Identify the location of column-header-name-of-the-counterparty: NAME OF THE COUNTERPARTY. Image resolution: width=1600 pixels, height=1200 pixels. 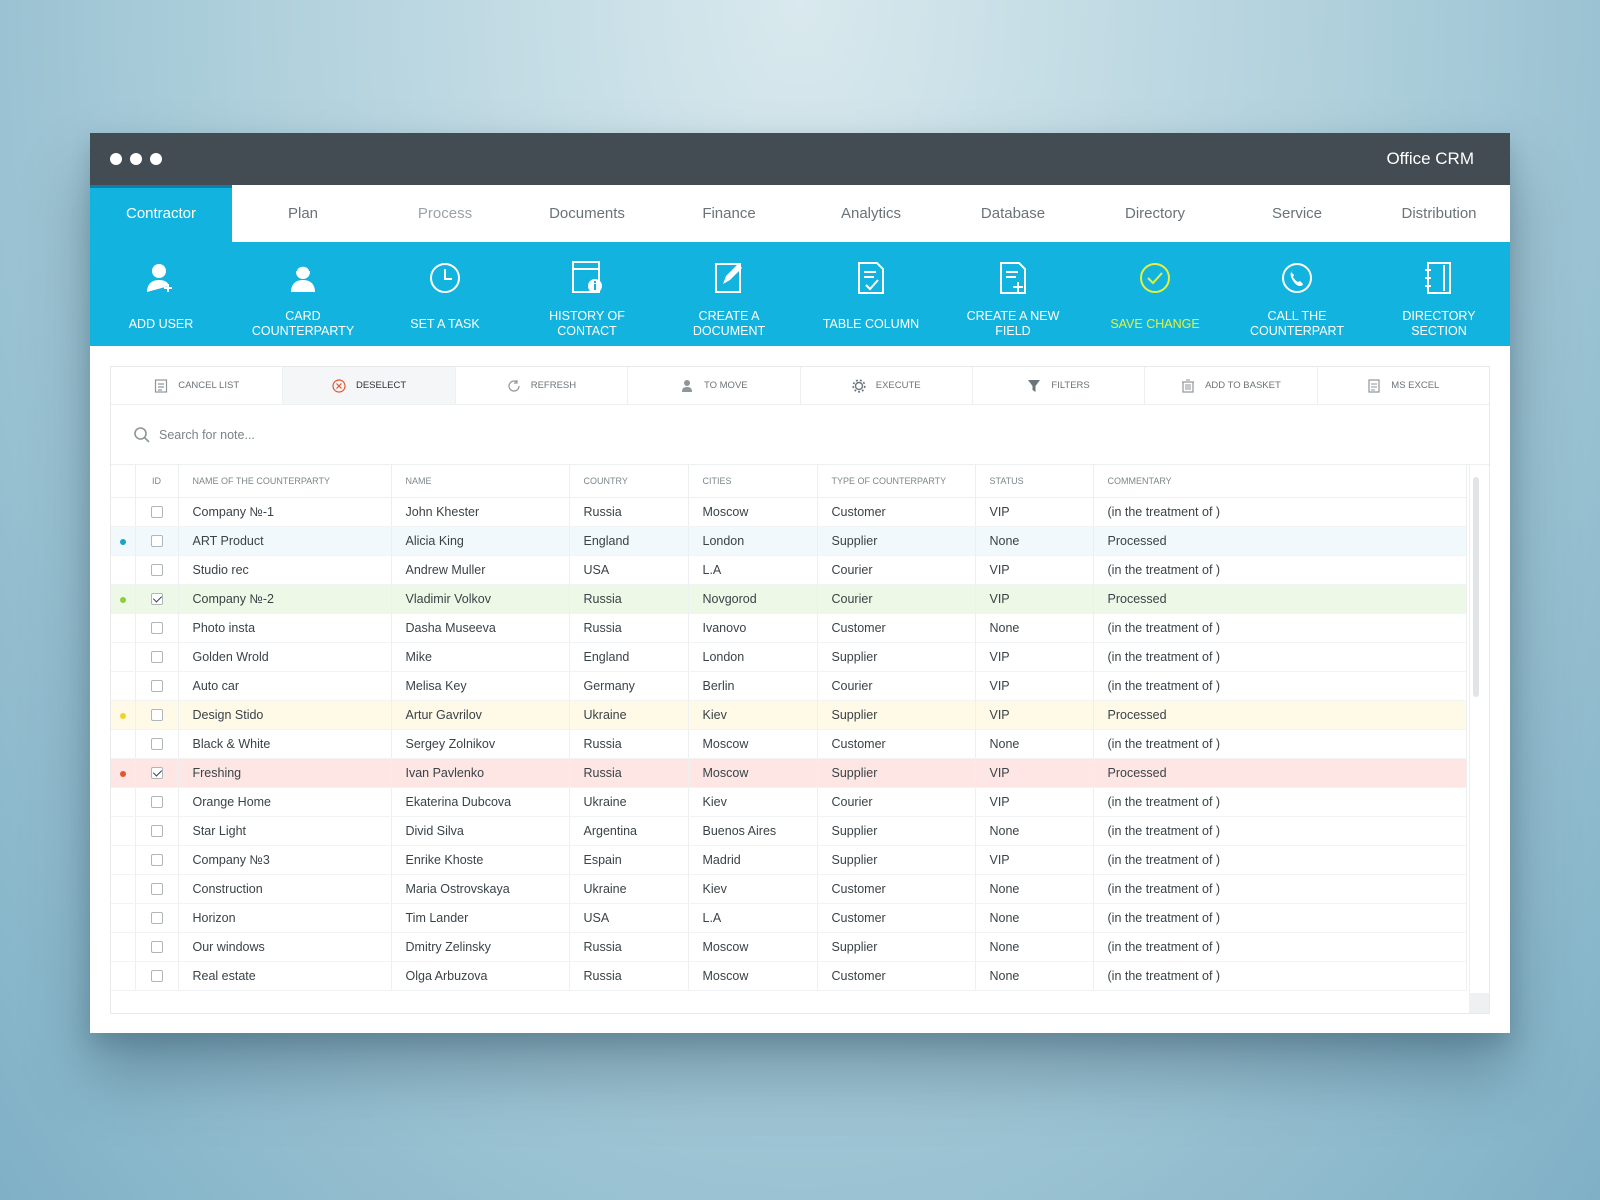
(285, 481).